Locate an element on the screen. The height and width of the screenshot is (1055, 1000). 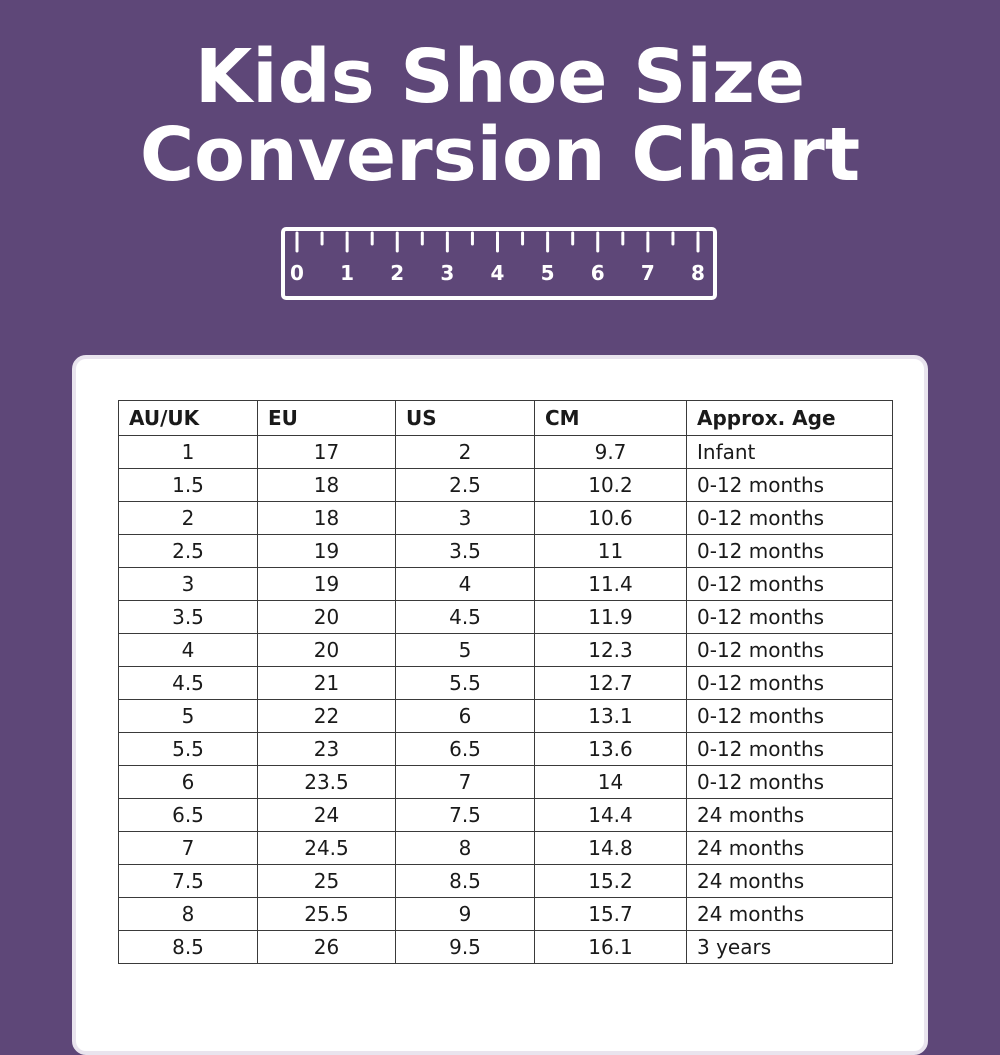
header-approx-age: Approx. Age is located at coordinates (789, 418).